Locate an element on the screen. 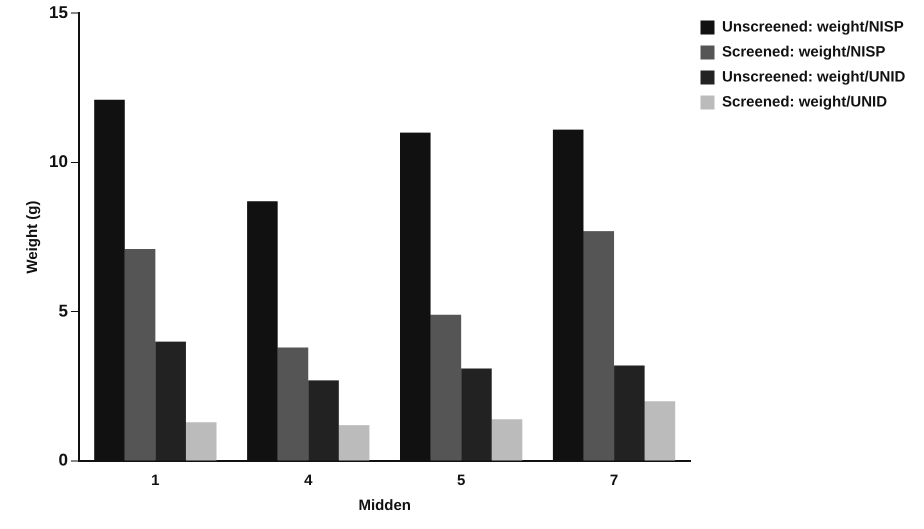 This screenshot has height=529, width=924. y-tick-label: 10 is located at coordinates (58, 162).